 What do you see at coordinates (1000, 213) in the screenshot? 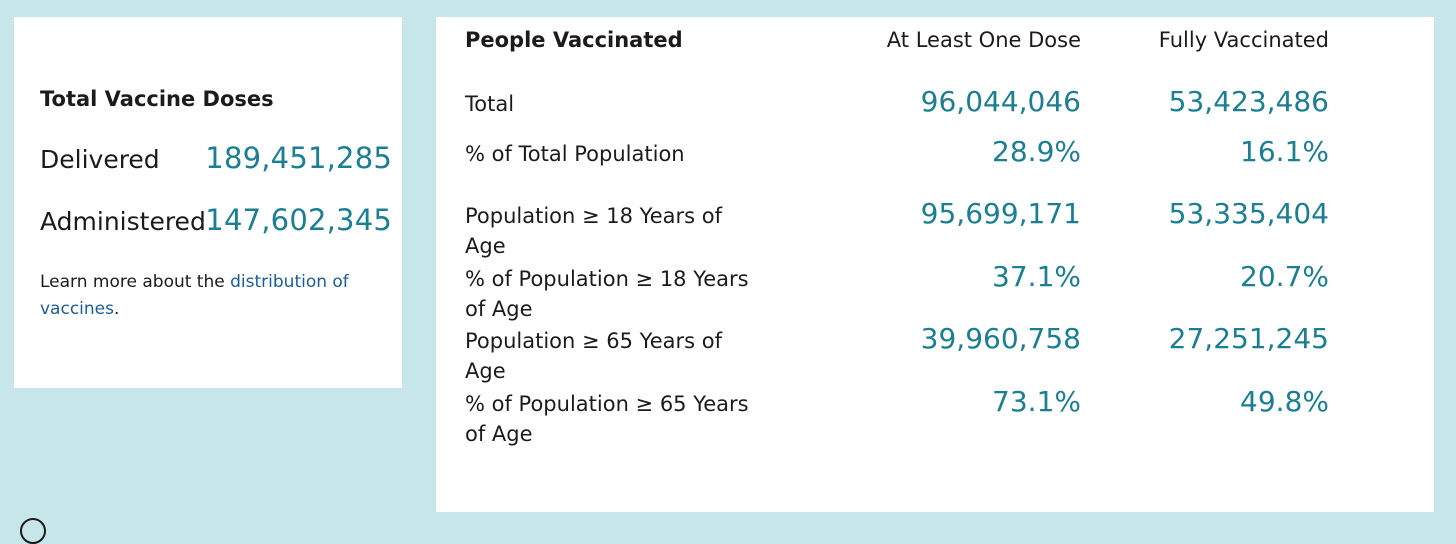
I see `pop-18-one-dose-value: 95,699,171` at bounding box center [1000, 213].